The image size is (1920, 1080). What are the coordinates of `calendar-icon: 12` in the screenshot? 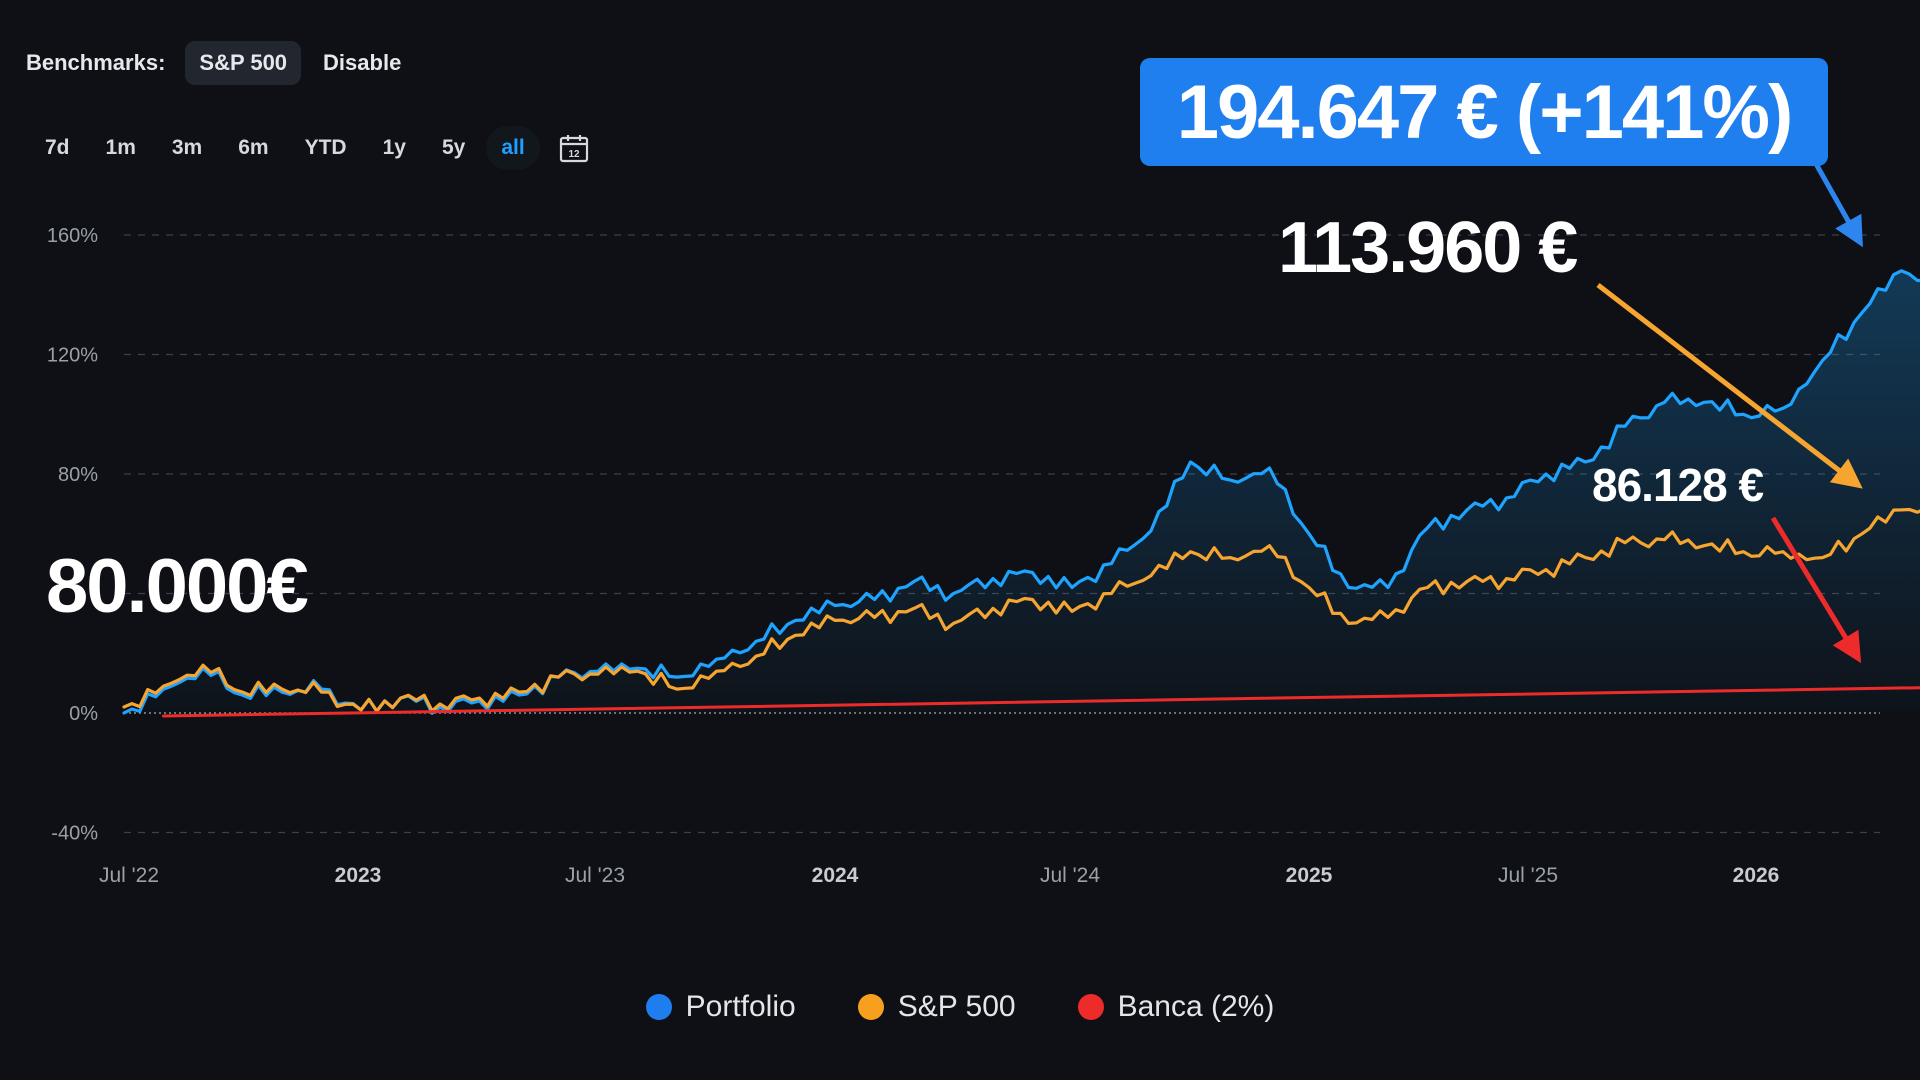 It's located at (573, 149).